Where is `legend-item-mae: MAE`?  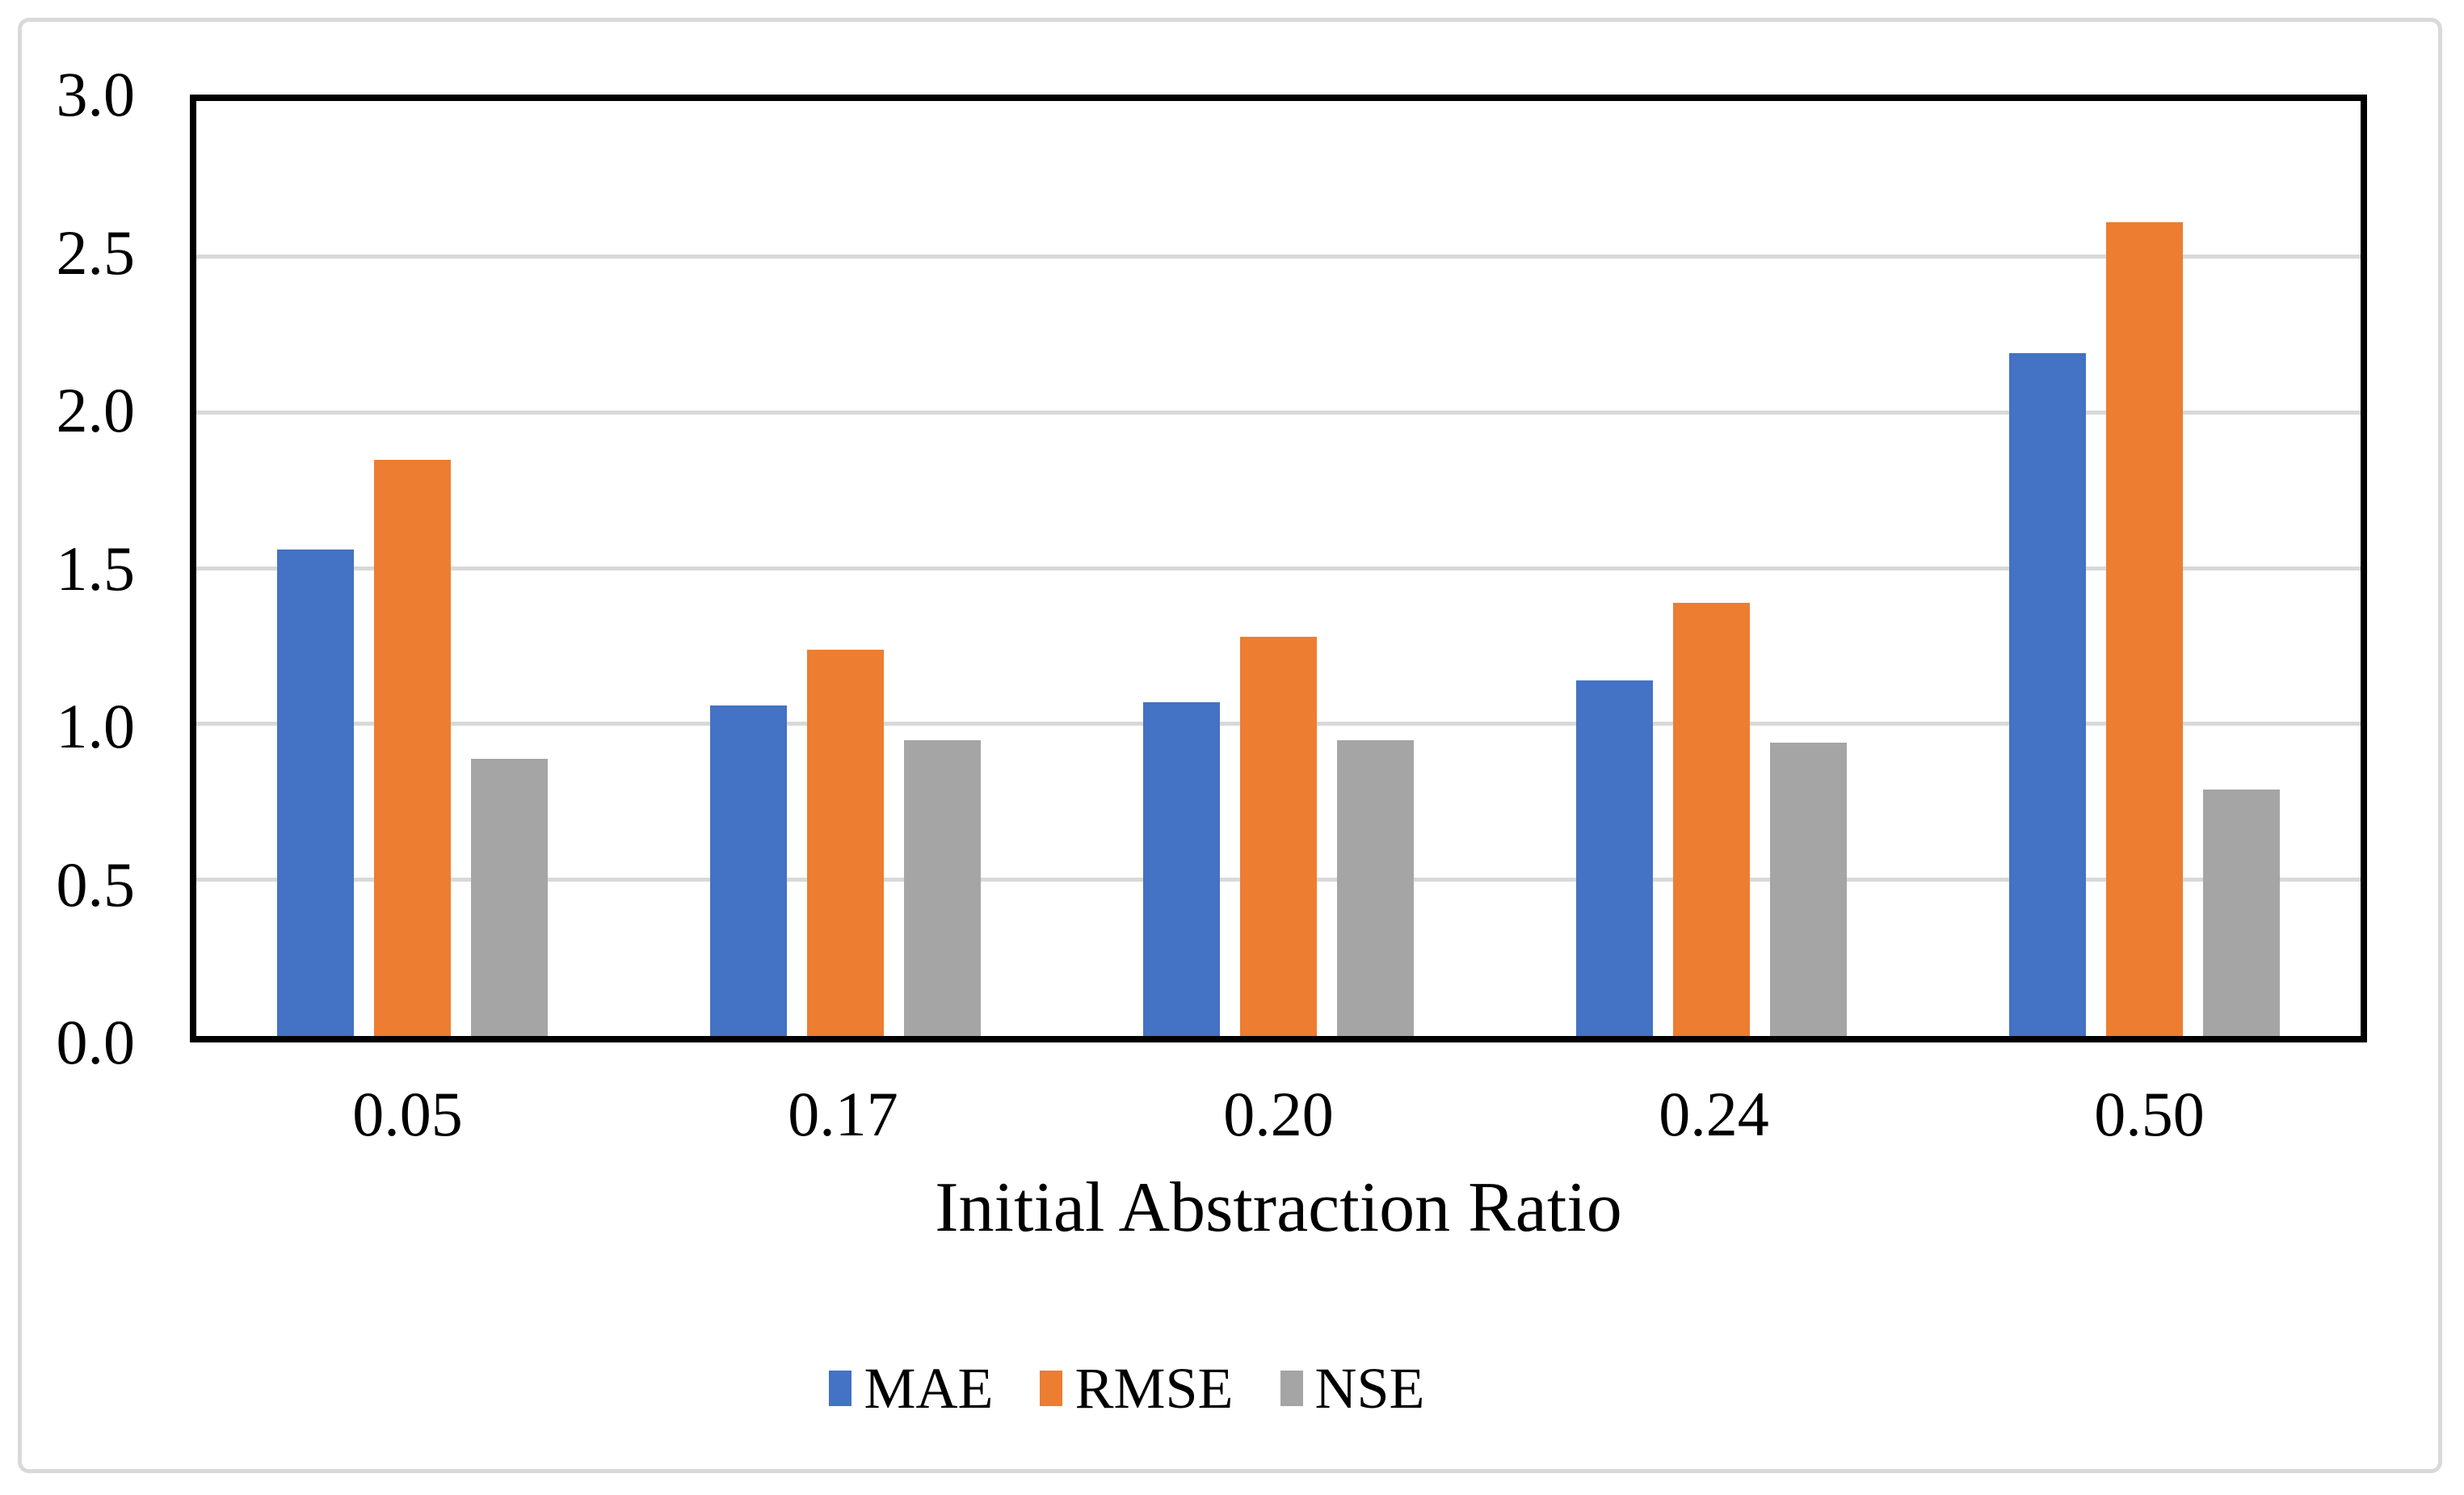
legend-item-mae: MAE is located at coordinates (911, 1388).